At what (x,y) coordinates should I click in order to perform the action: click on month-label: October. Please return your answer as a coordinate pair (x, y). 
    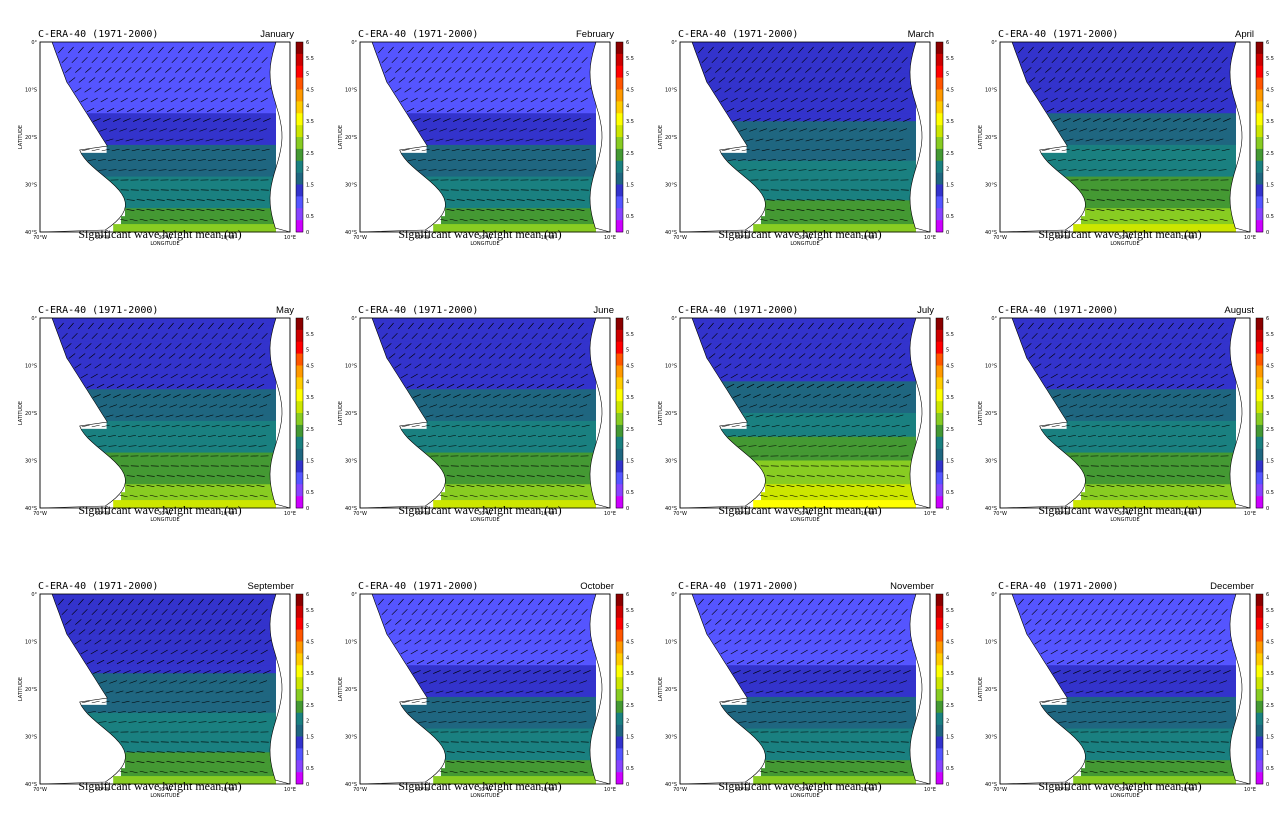
    Looking at the image, I should click on (597, 586).